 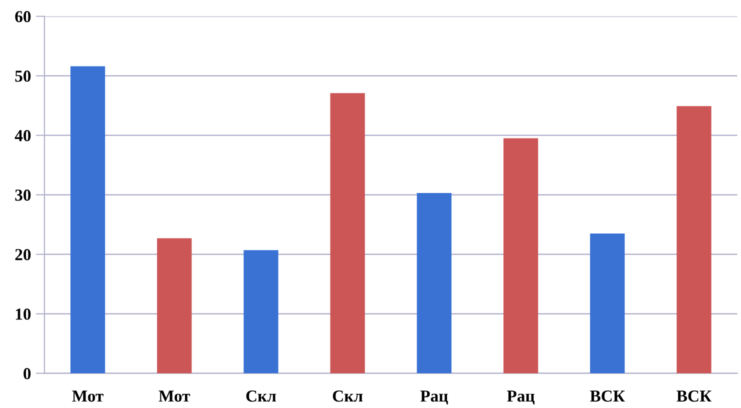 What do you see at coordinates (23, 16) in the screenshot?
I see `y-tick-label: 60` at bounding box center [23, 16].